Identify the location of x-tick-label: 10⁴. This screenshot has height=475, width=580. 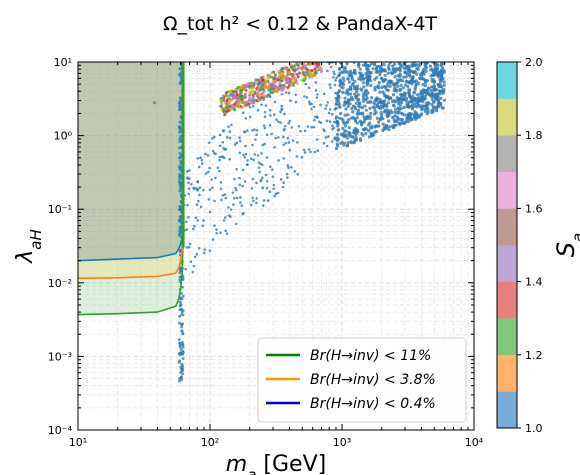
(474, 442).